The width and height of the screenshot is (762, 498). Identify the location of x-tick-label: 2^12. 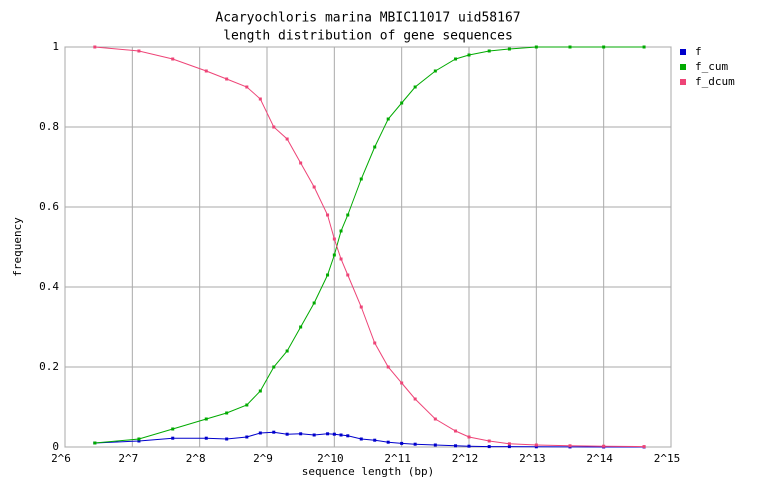
(465, 458).